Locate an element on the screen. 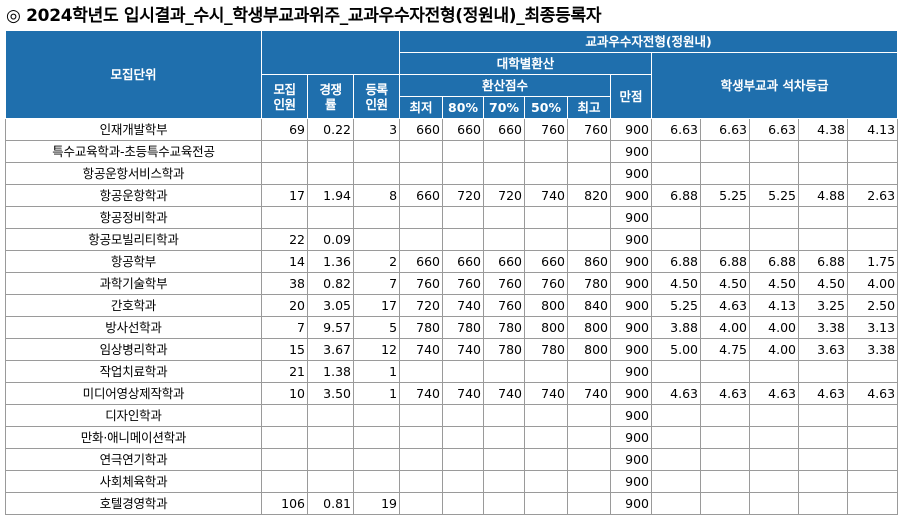 The height and width of the screenshot is (521, 908). grade-cell: 4.88 is located at coordinates (823, 195).